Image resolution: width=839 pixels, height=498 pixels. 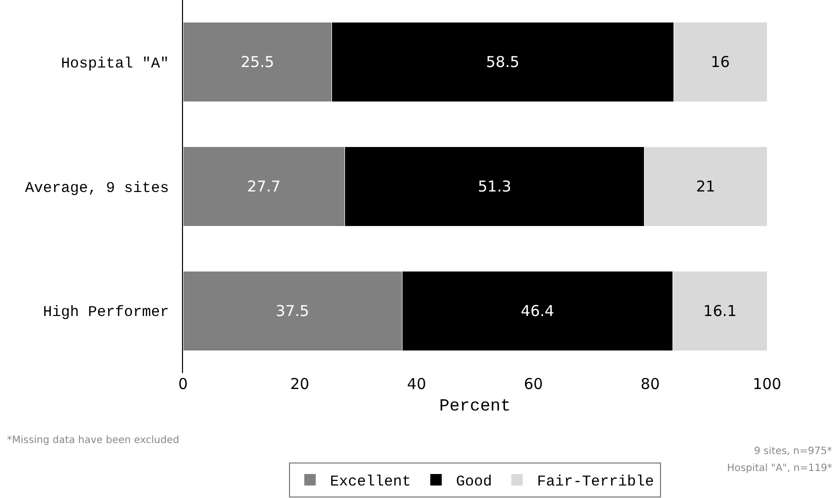 I want to click on data-label: 27.7, so click(x=264, y=187).